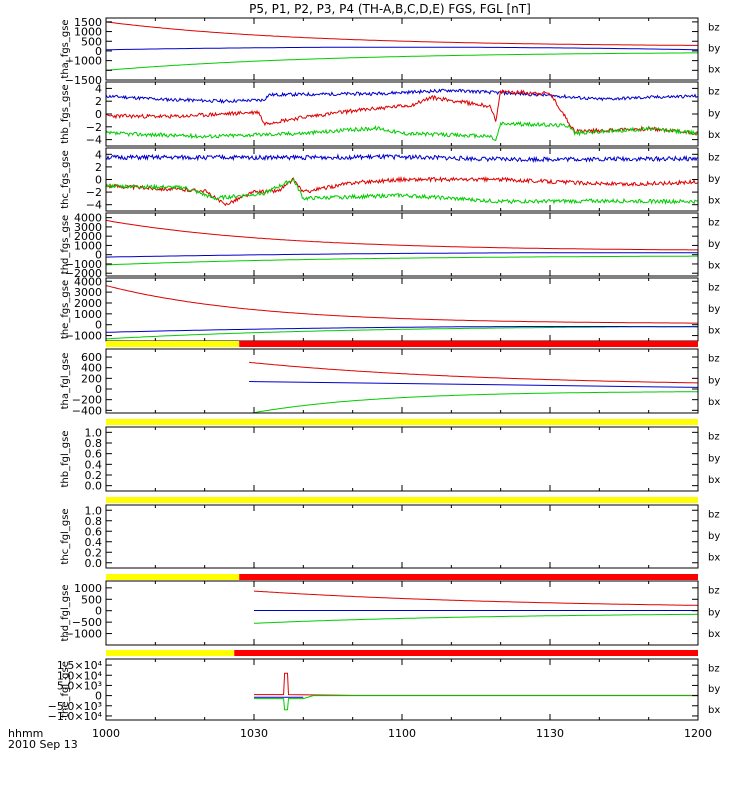 This screenshot has width=750, height=800. Describe the element at coordinates (65, 244) in the screenshot. I see `y-axis-label: thd_fgs_gse` at that location.